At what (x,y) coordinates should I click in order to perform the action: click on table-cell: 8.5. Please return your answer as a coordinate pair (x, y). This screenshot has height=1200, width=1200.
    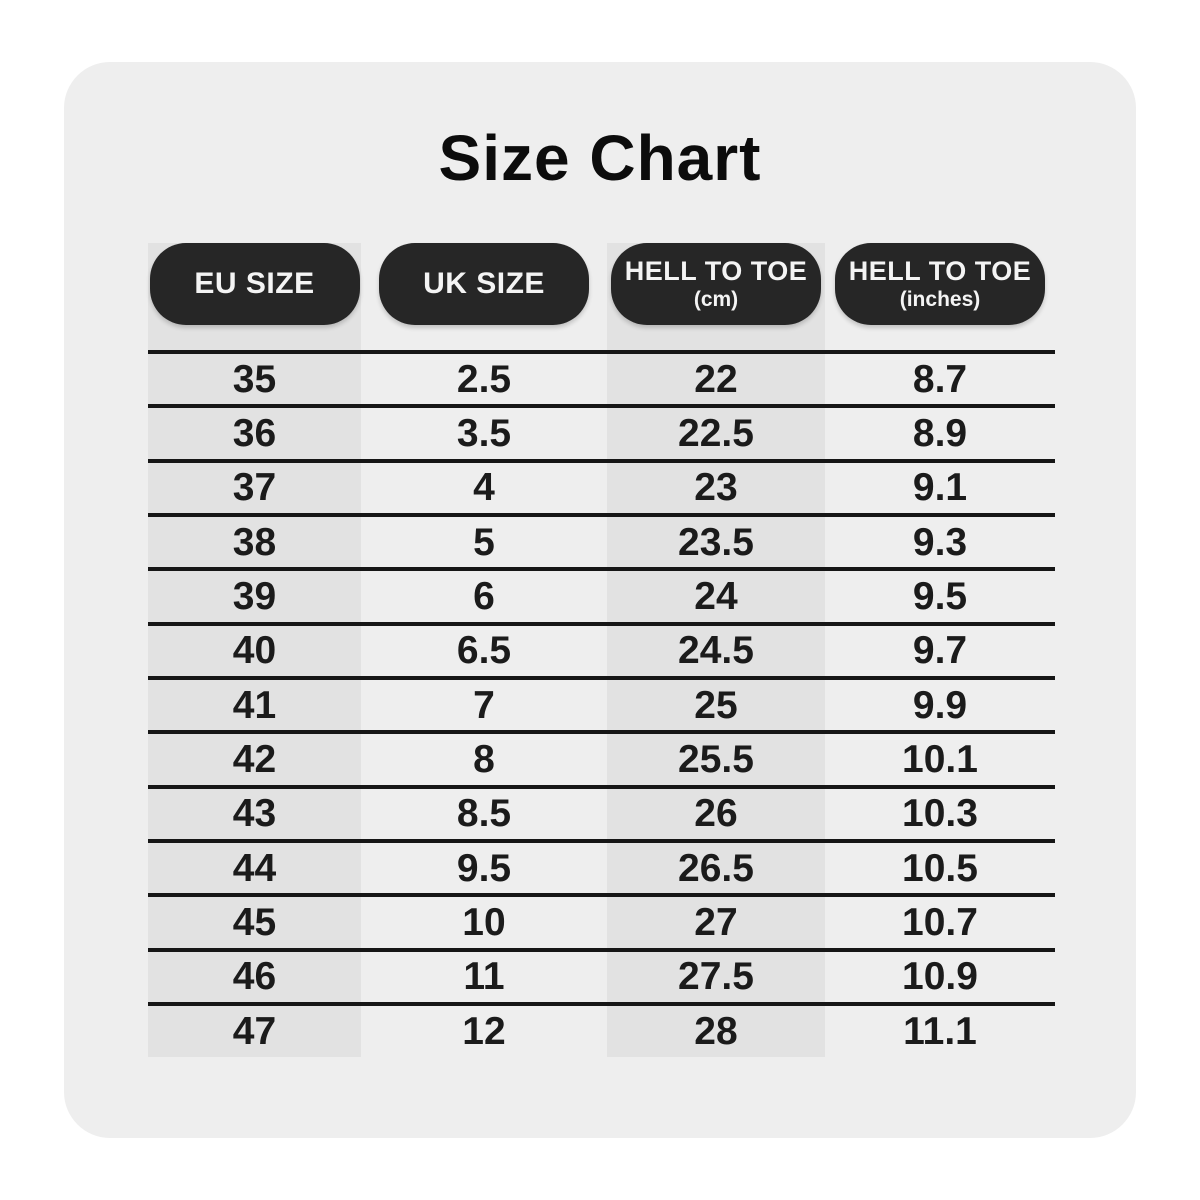
    Looking at the image, I should click on (484, 814).